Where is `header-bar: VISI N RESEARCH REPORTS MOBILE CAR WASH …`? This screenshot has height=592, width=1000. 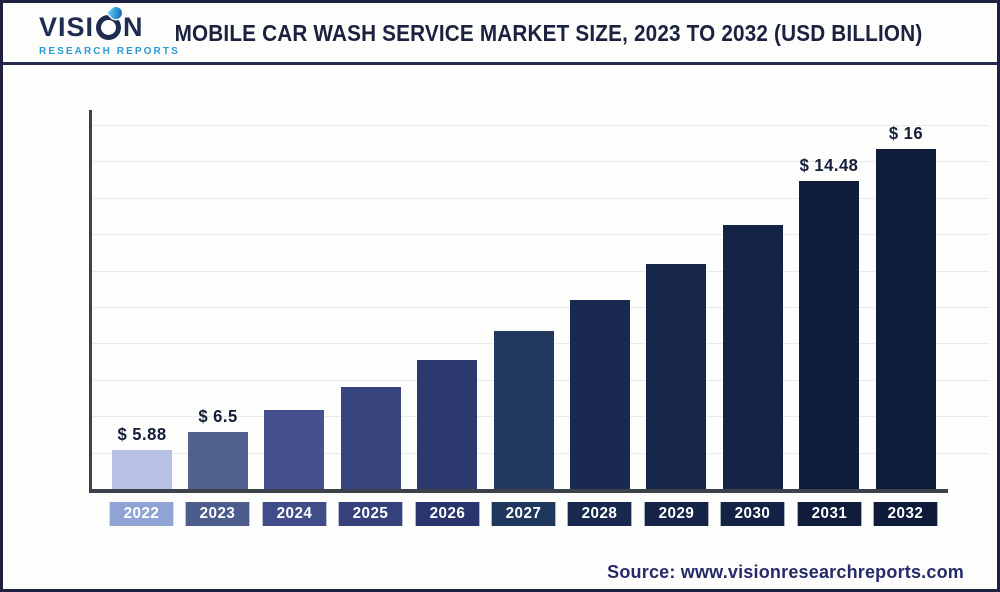
header-bar: VISI N RESEARCH REPORTS MOBILE CAR WASH … is located at coordinates (500, 34).